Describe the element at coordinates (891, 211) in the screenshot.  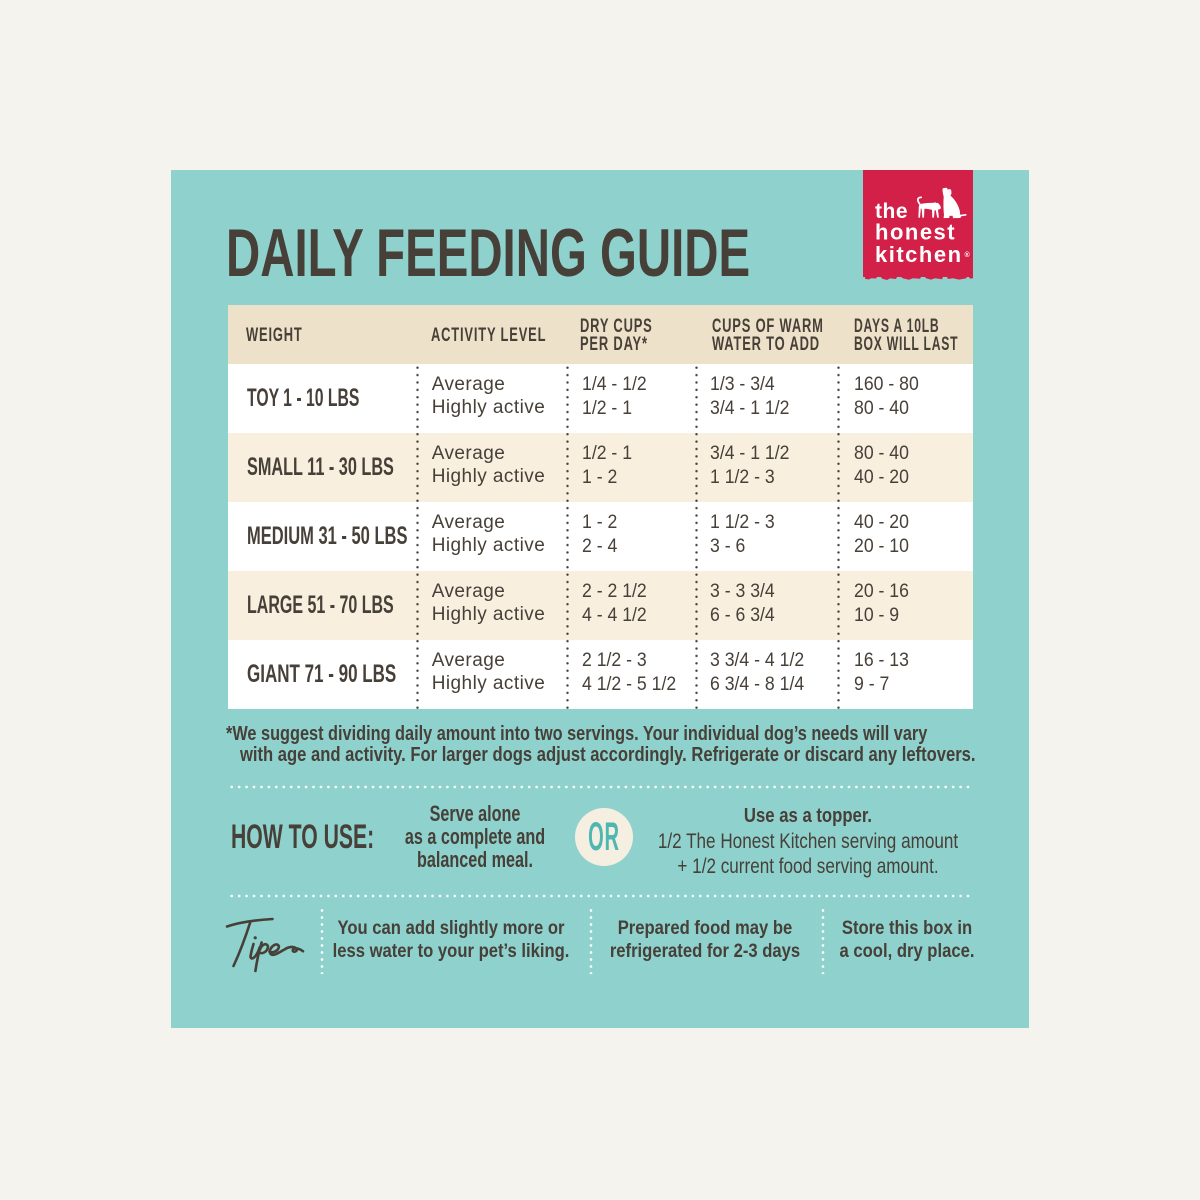
I see `svg-text: the` at that location.